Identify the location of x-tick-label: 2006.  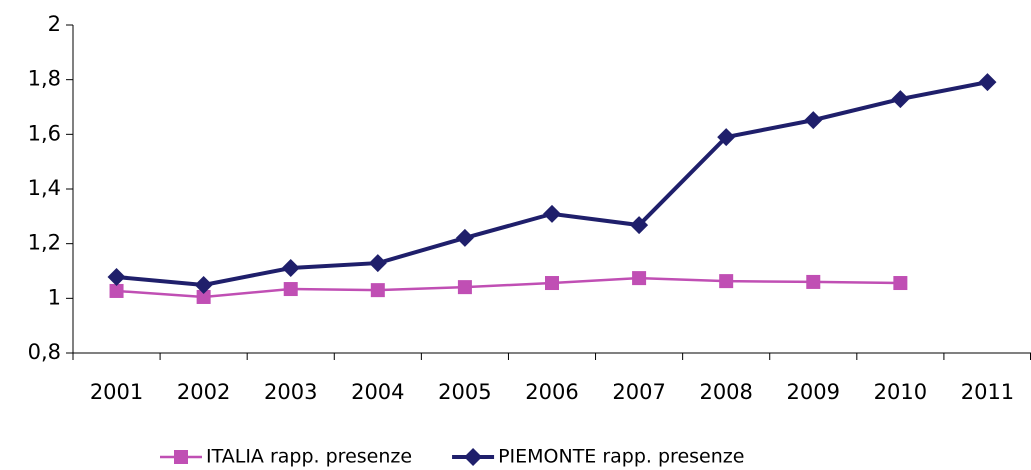
(551, 392).